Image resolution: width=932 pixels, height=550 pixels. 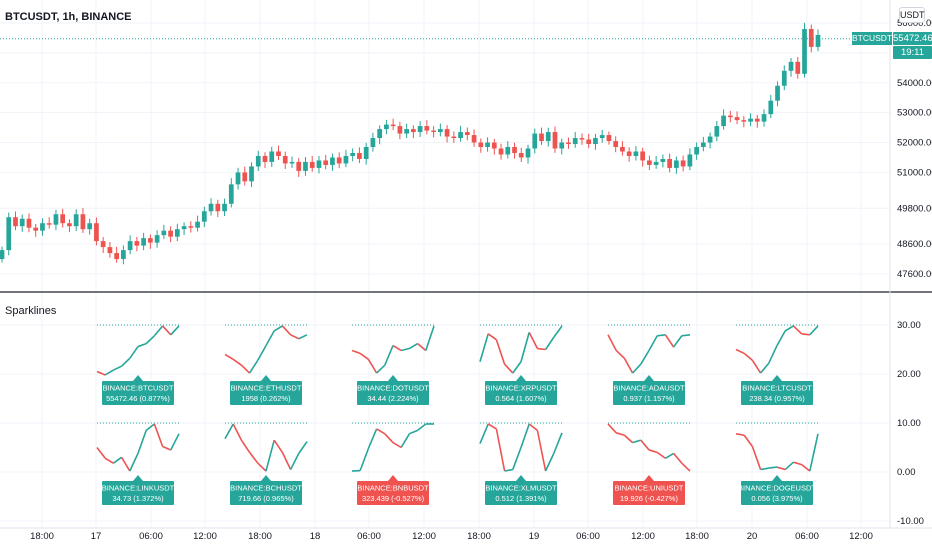 What do you see at coordinates (777, 388) in the screenshot?
I see `sparkline-symbol-label: BINANCE:LTCUSDT` at bounding box center [777, 388].